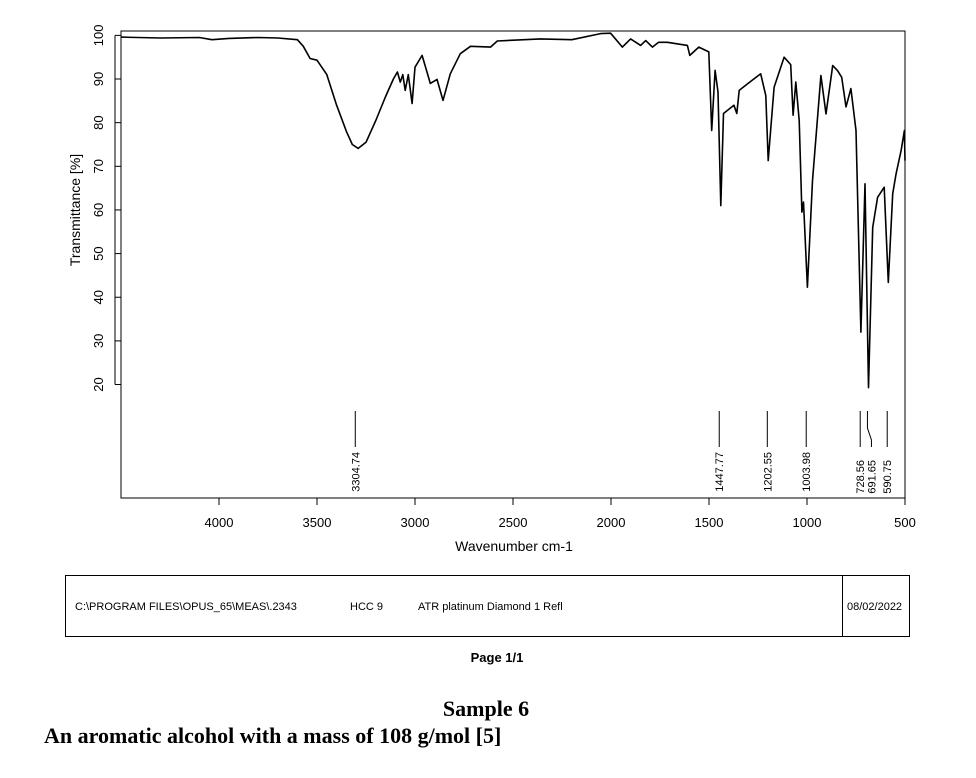  What do you see at coordinates (98, 341) in the screenshot?
I see `y-tick-label: 30` at bounding box center [98, 341].